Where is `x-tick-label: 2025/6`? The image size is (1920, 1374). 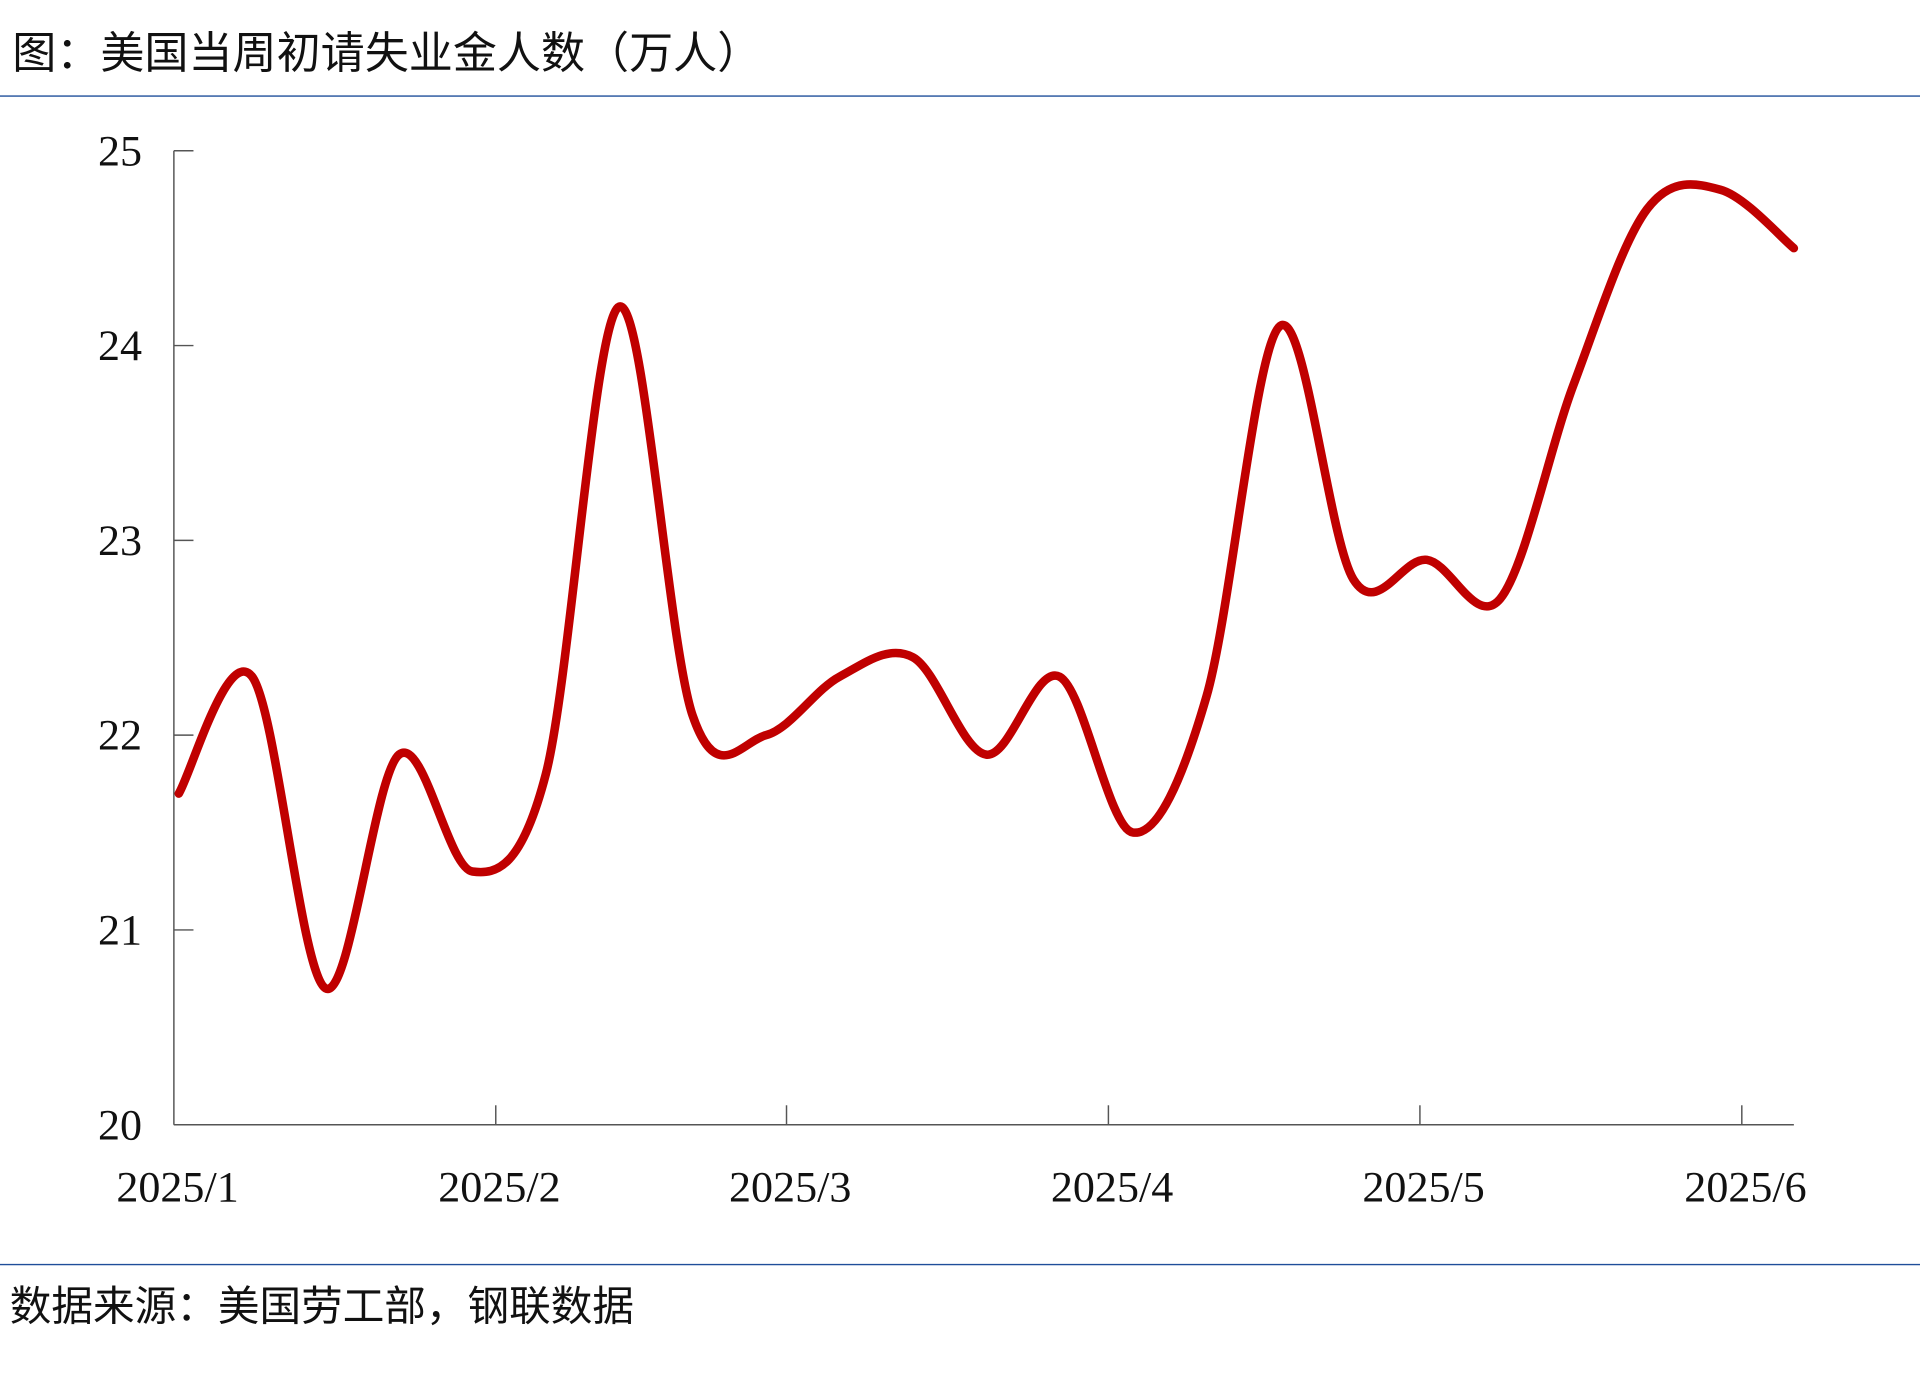
x-tick-label: 2025/6 is located at coordinates (1745, 1186).